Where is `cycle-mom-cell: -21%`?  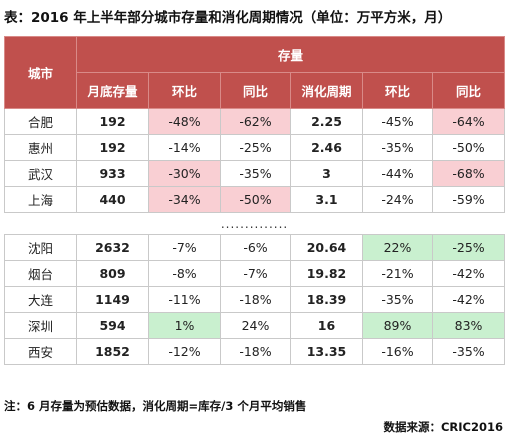
cycle-mom-cell: -21% is located at coordinates (397, 273).